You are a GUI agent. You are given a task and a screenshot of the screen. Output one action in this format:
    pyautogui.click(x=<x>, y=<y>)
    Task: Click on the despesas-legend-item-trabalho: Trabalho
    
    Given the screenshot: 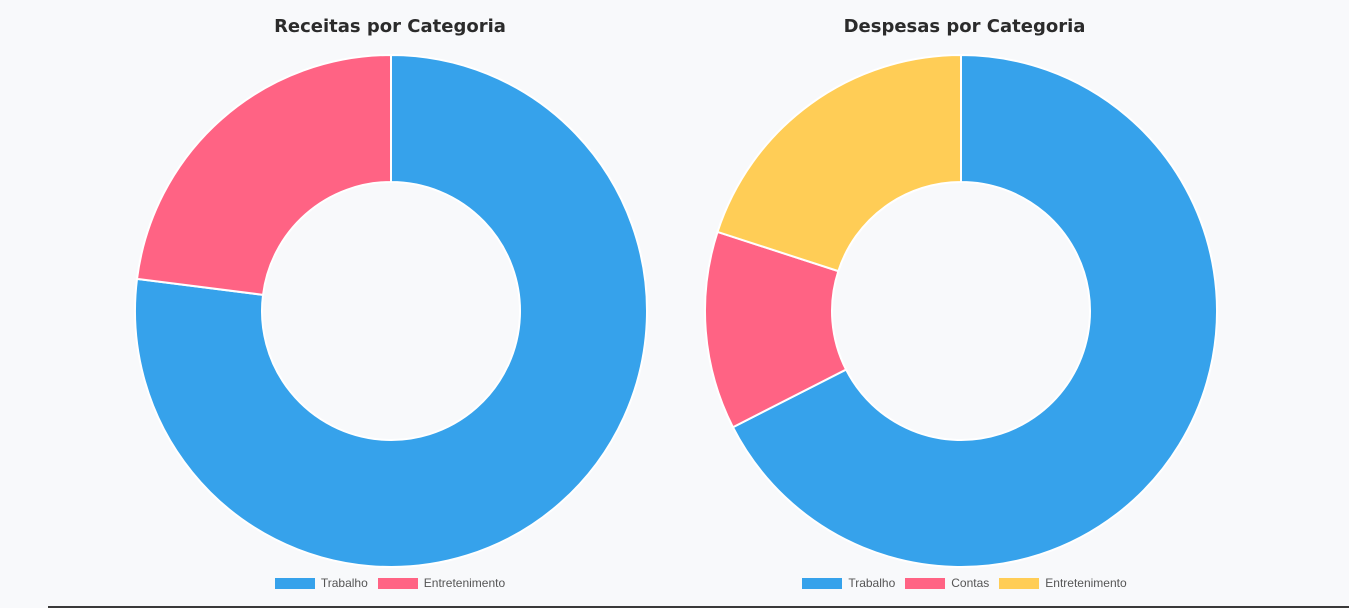 What is the action you would take?
    pyautogui.click(x=848, y=583)
    